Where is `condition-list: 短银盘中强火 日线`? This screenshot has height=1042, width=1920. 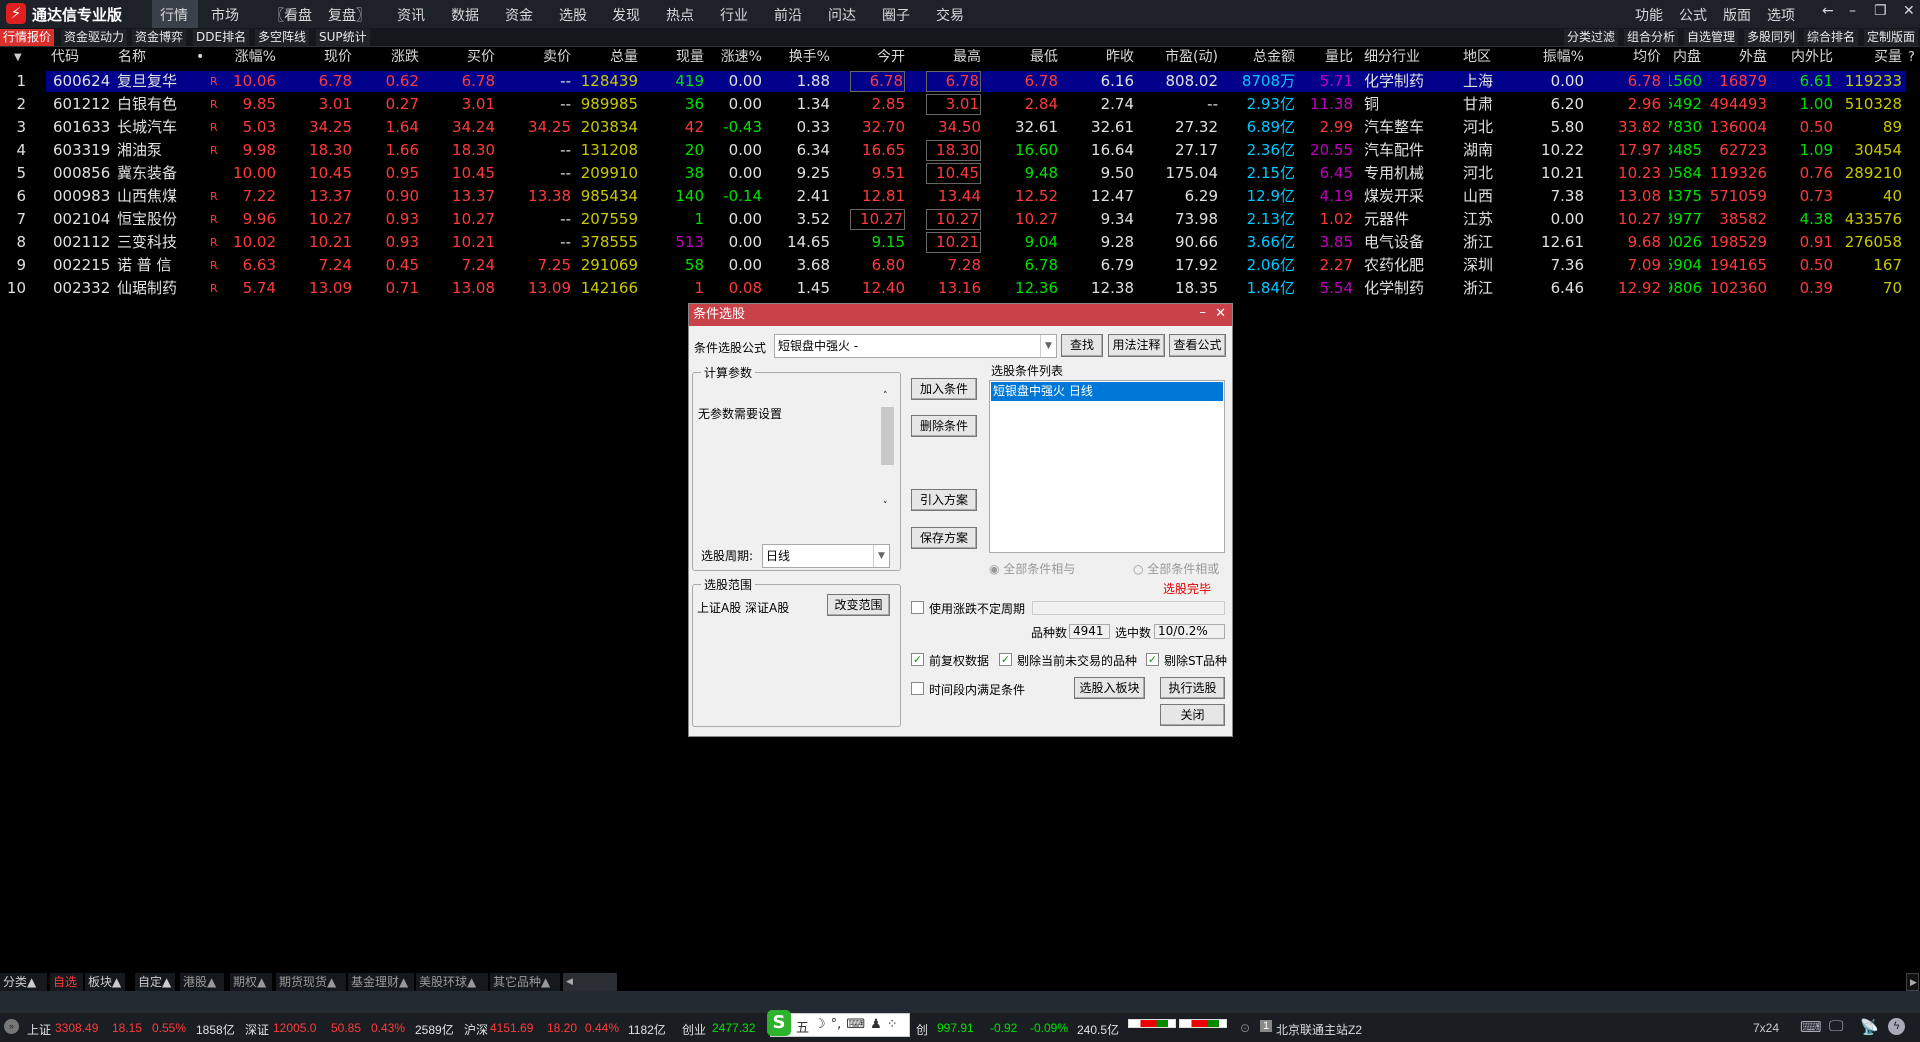 condition-list: 短银盘中强火 日线 is located at coordinates (1107, 466).